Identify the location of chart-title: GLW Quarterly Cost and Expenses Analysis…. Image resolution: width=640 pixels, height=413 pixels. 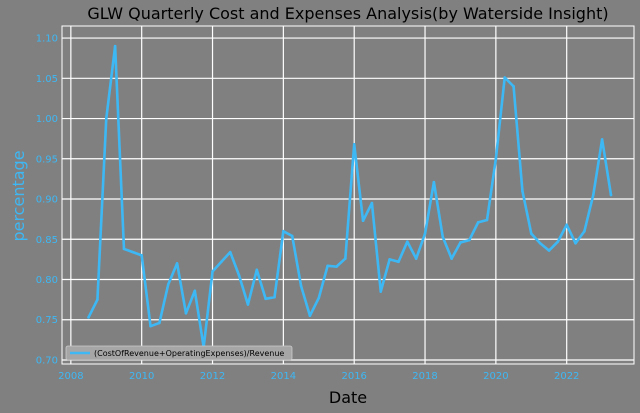
(347, 13).